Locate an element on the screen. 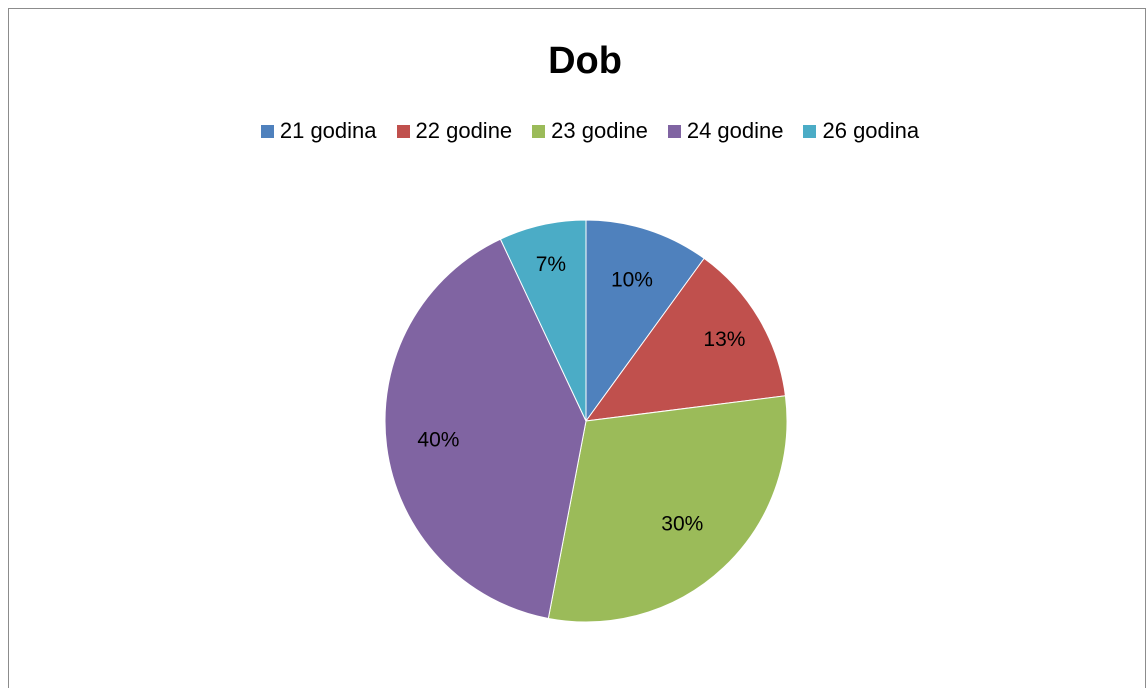 Image resolution: width=1148 pixels, height=688 pixels. legend-label-4: 26 godina is located at coordinates (871, 130).